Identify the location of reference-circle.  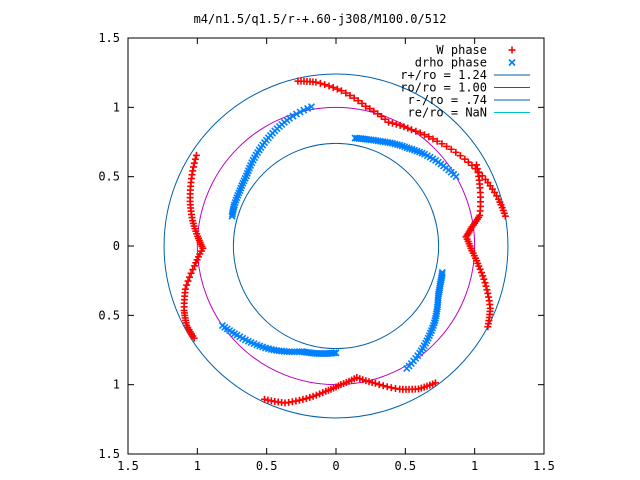
(336, 246).